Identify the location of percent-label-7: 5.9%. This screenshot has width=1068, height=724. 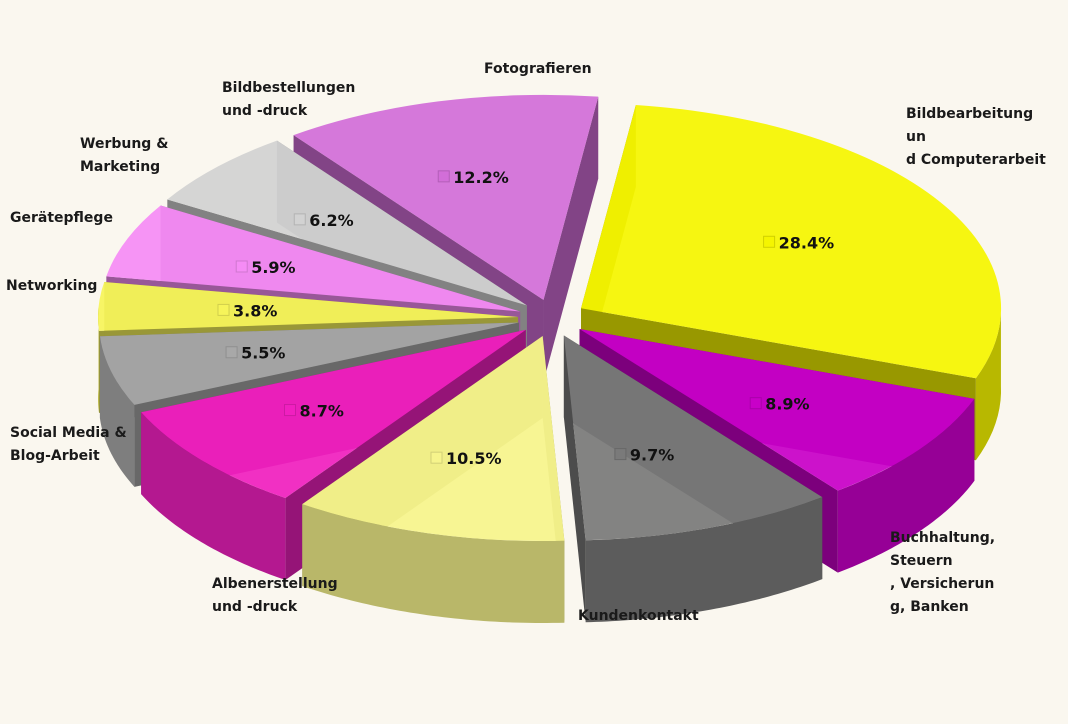
(273, 267).